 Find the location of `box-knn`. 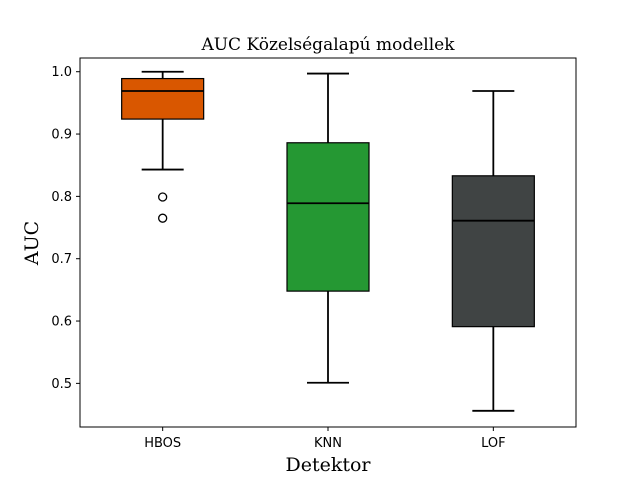

box-knn is located at coordinates (328, 217).